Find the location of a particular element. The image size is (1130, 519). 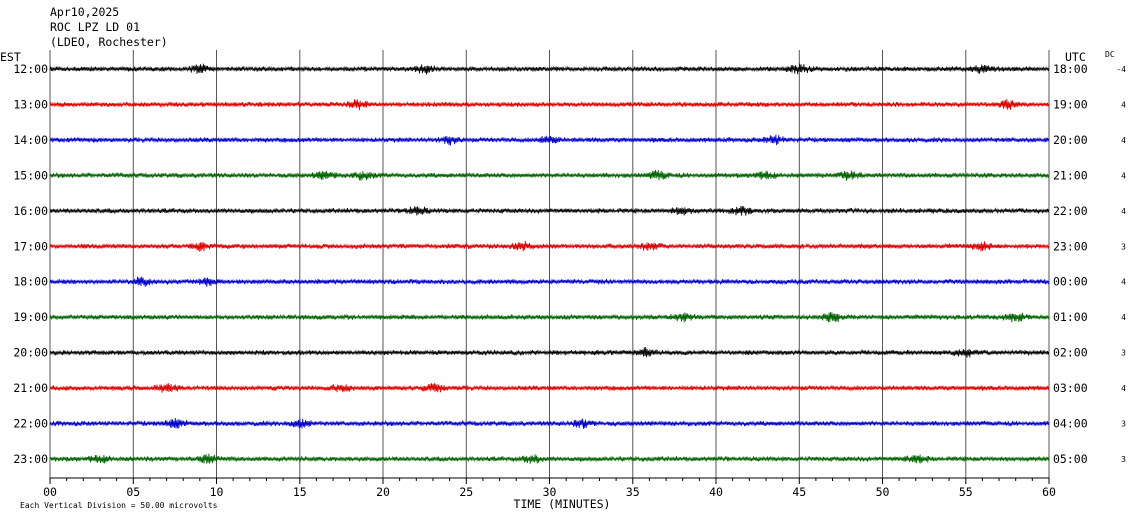

est-time-label: 20:00 is located at coordinates (30, 353).